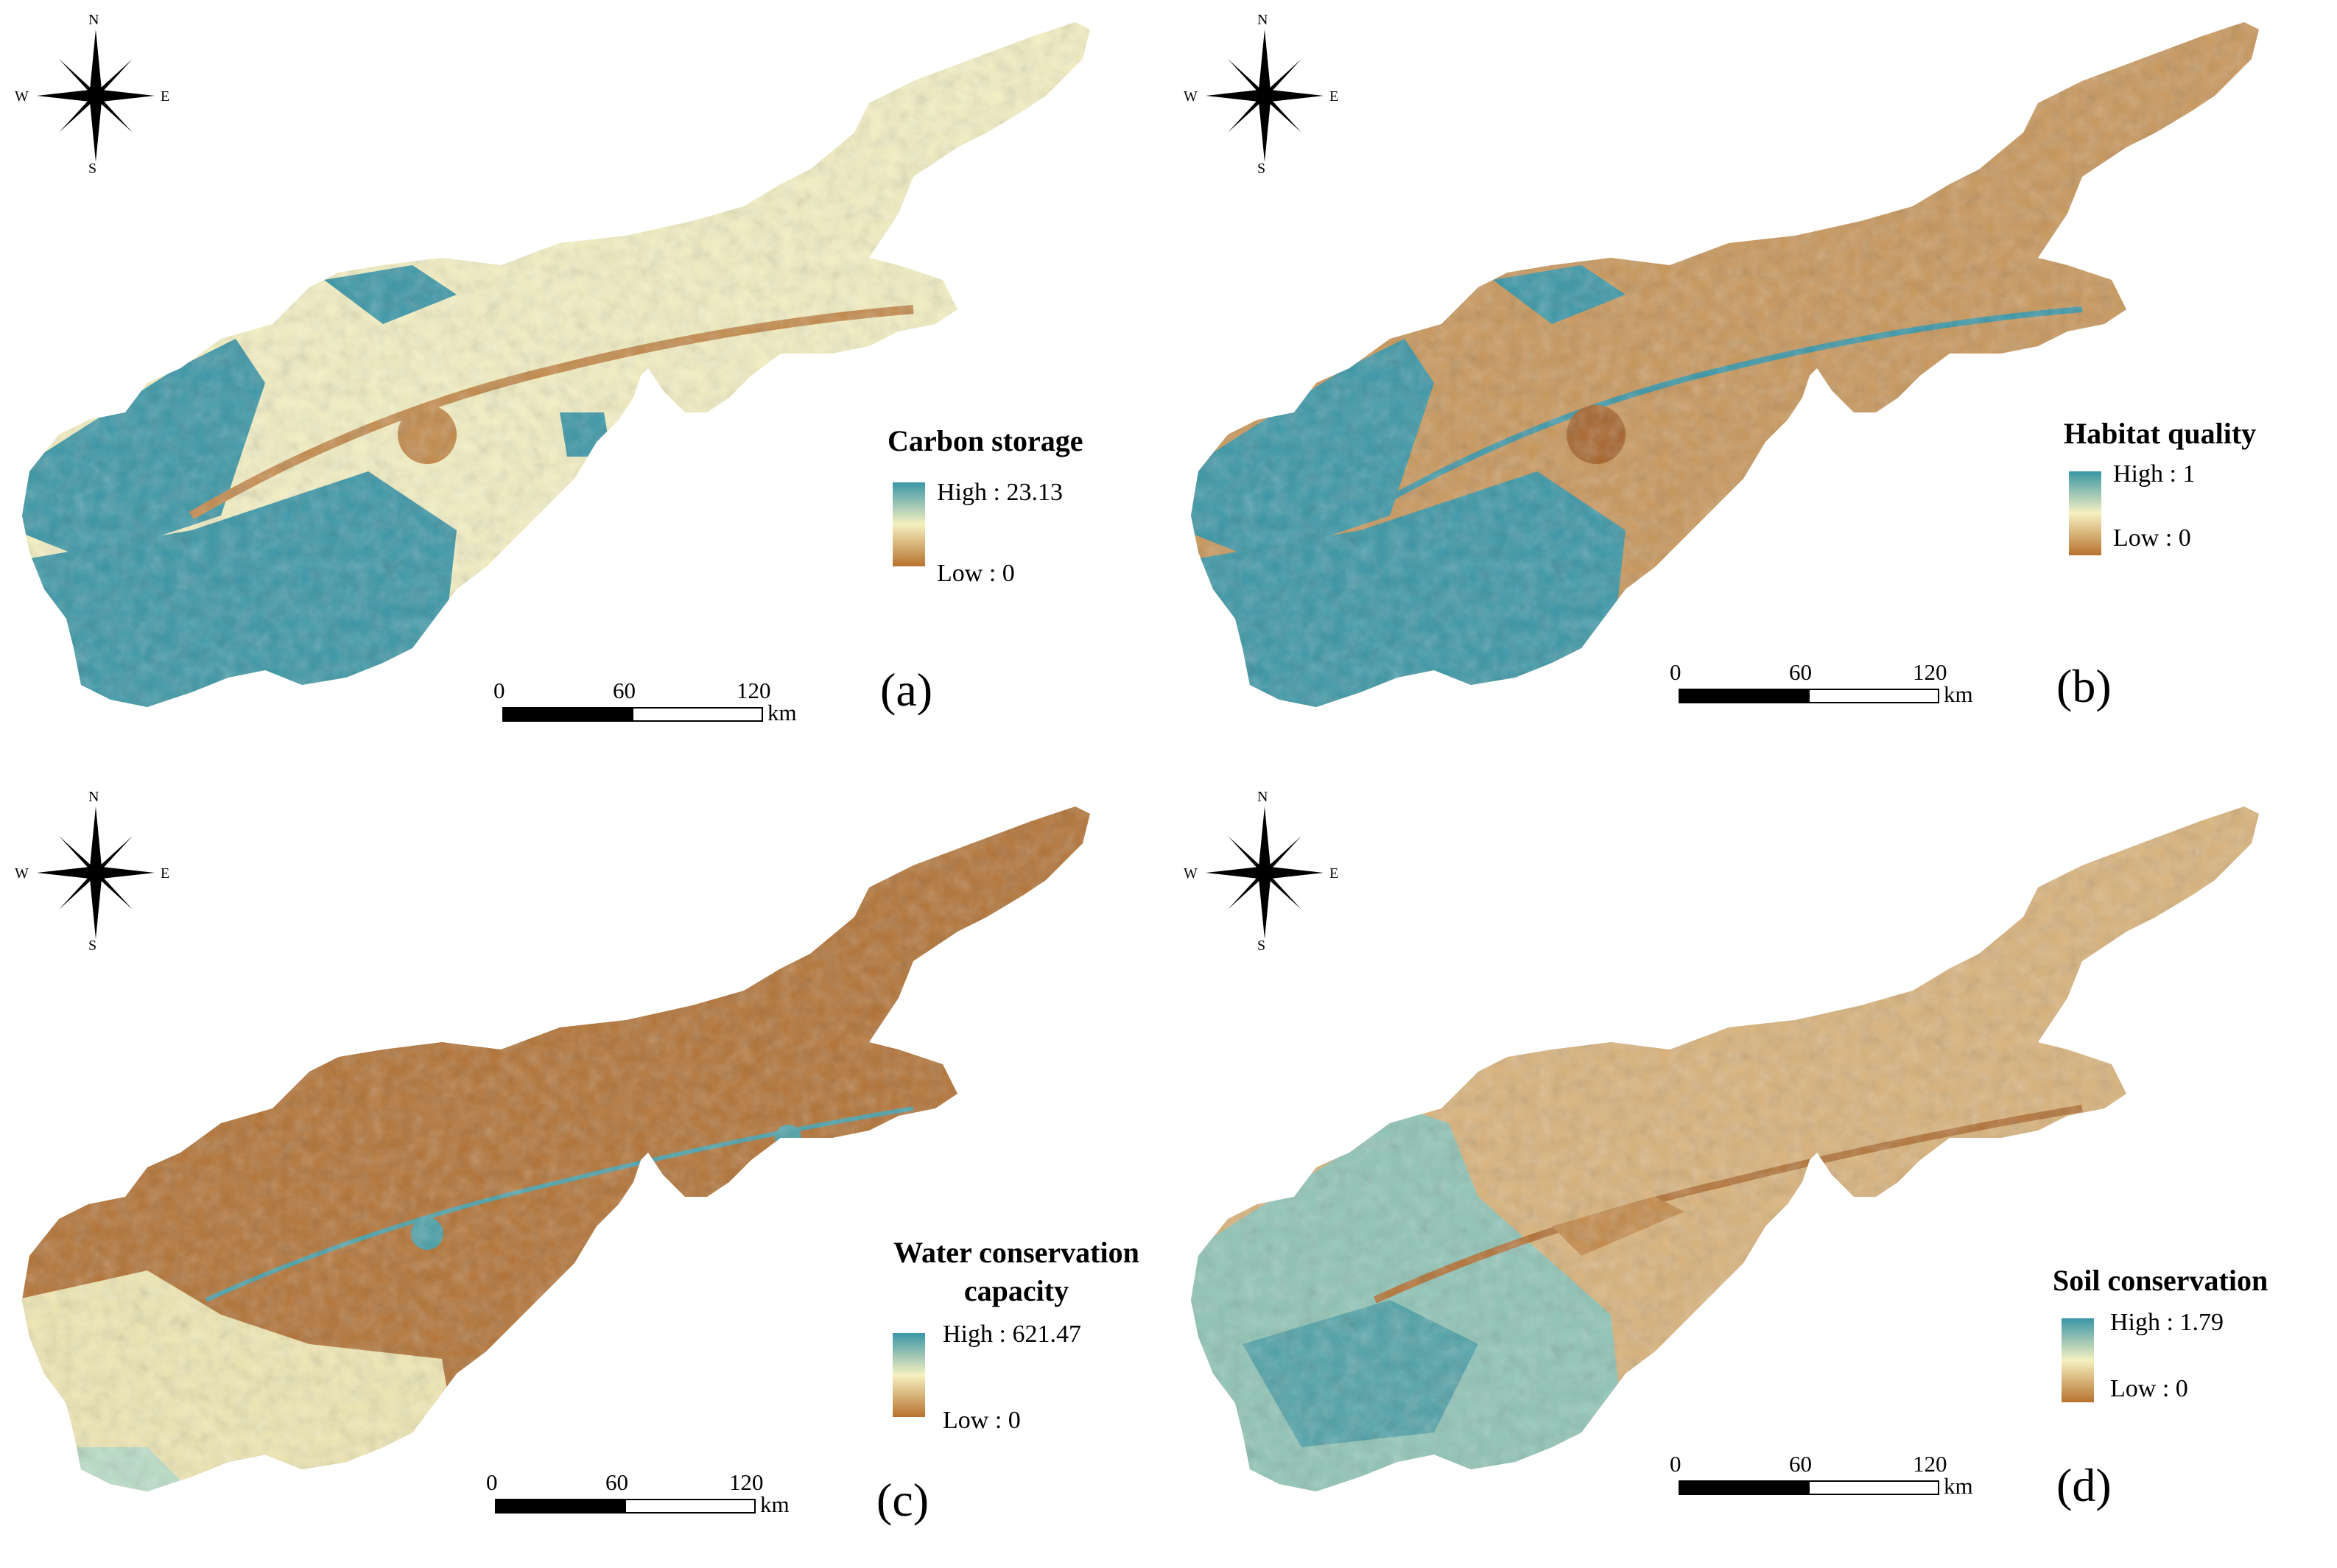 The image size is (2337, 1568). Describe the element at coordinates (2084, 686) in the screenshot. I see `panel-label: (b)` at that location.